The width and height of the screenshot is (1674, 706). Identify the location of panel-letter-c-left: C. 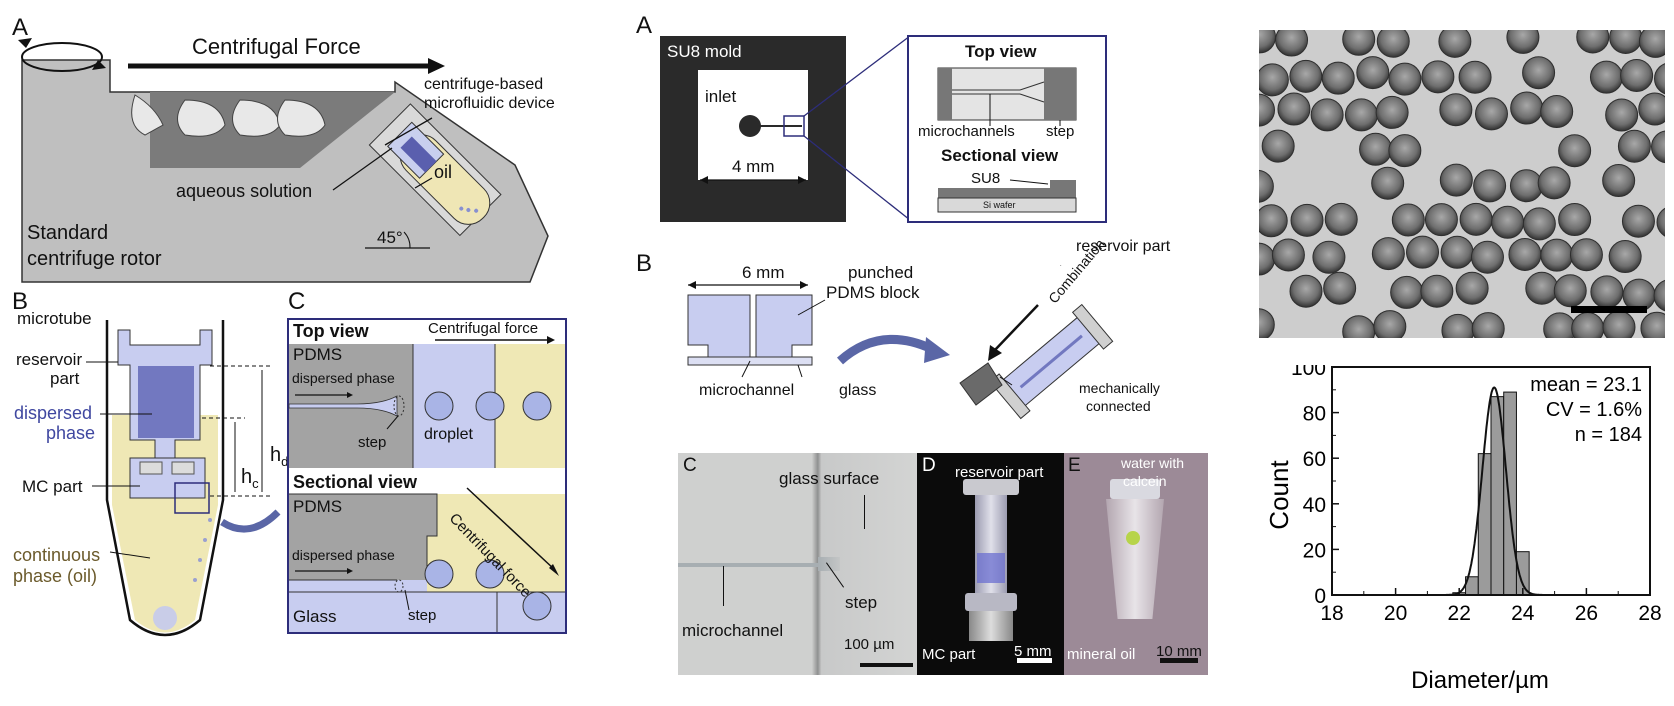
(297, 301).